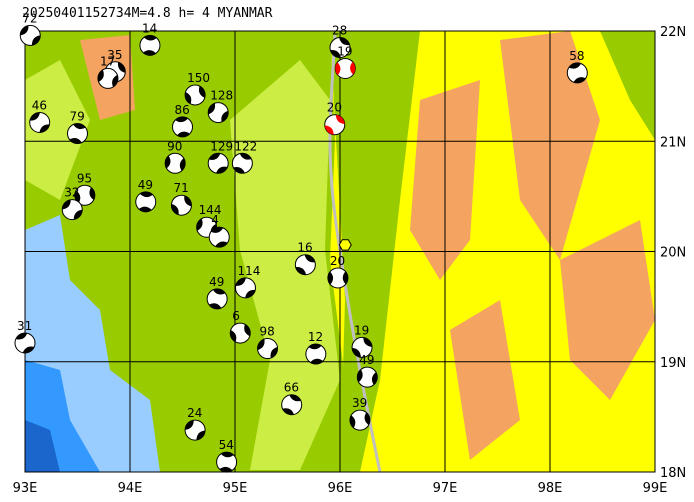  What do you see at coordinates (550, 488) in the screenshot?
I see `x-tick-label: 98E` at bounding box center [550, 488].